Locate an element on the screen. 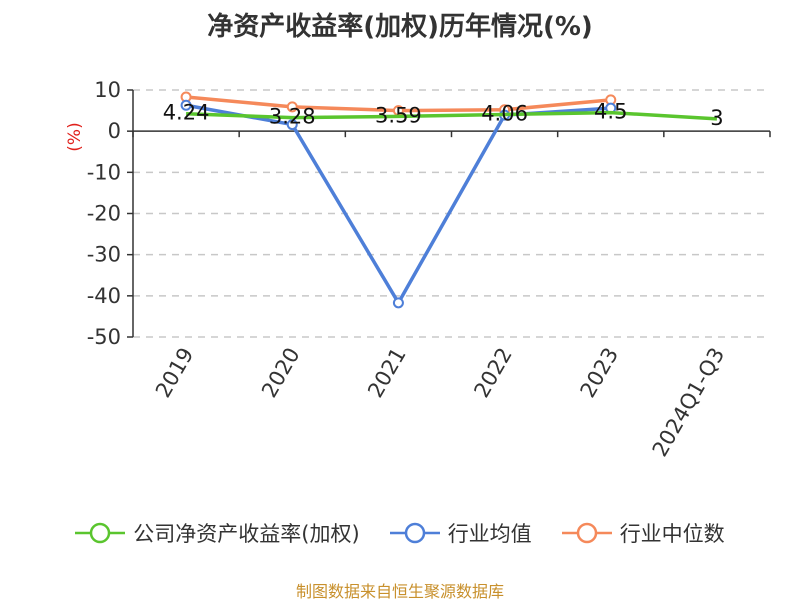 The width and height of the screenshot is (800, 602). chart-legend: 公司净资产收益率(加权) 行业均值 行业中位数 is located at coordinates (400, 533).